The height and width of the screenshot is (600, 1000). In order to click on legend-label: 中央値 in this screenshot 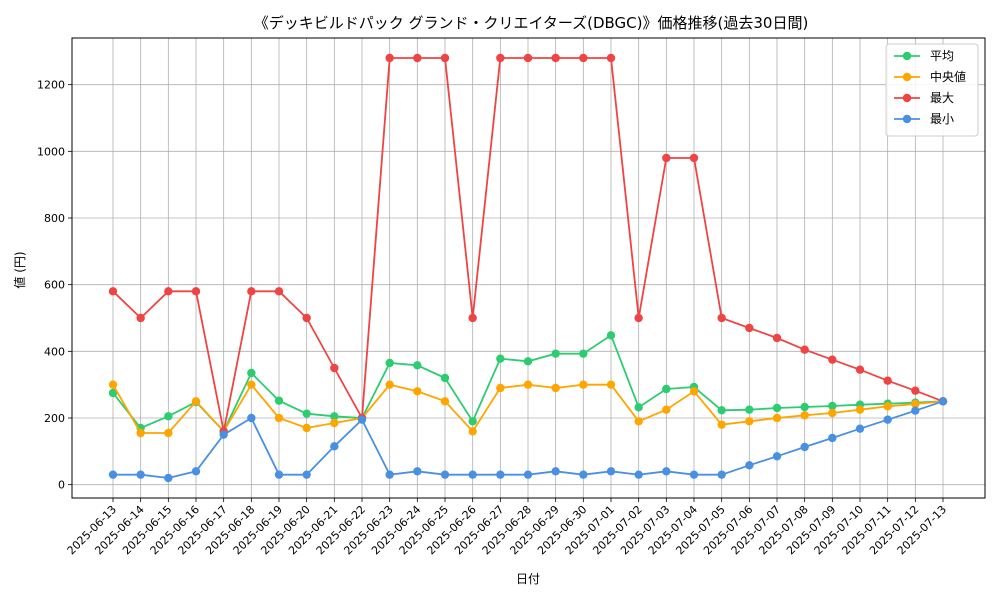, I will do `click(948, 76)`.